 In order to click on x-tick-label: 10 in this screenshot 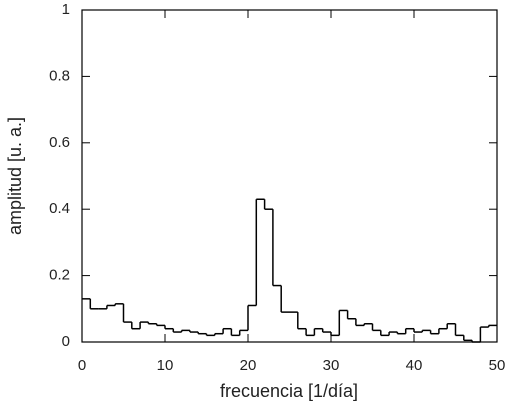, I will do `click(165, 365)`.